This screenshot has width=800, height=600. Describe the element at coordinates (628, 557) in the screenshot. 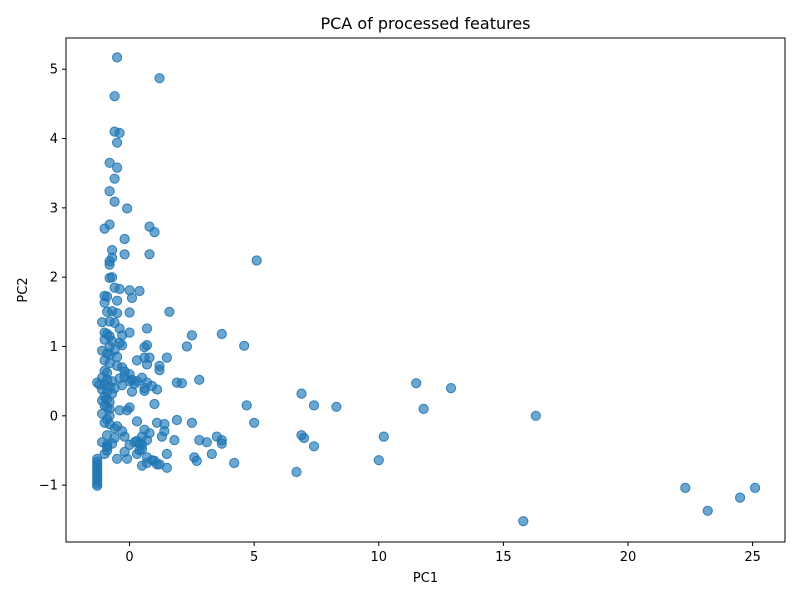

I see `x-tick-label: 20` at that location.